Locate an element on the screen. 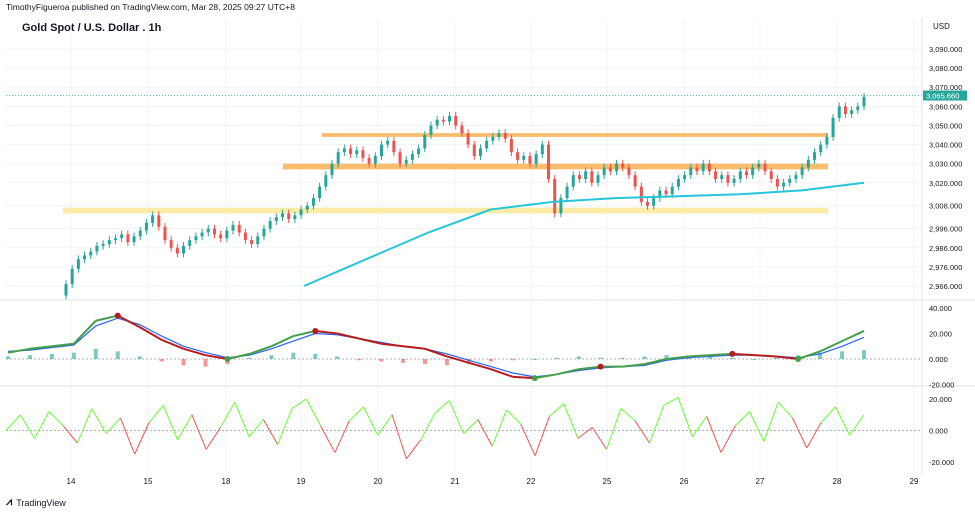  tradingview-logo-icon: ⩘ is located at coordinates (9, 502).